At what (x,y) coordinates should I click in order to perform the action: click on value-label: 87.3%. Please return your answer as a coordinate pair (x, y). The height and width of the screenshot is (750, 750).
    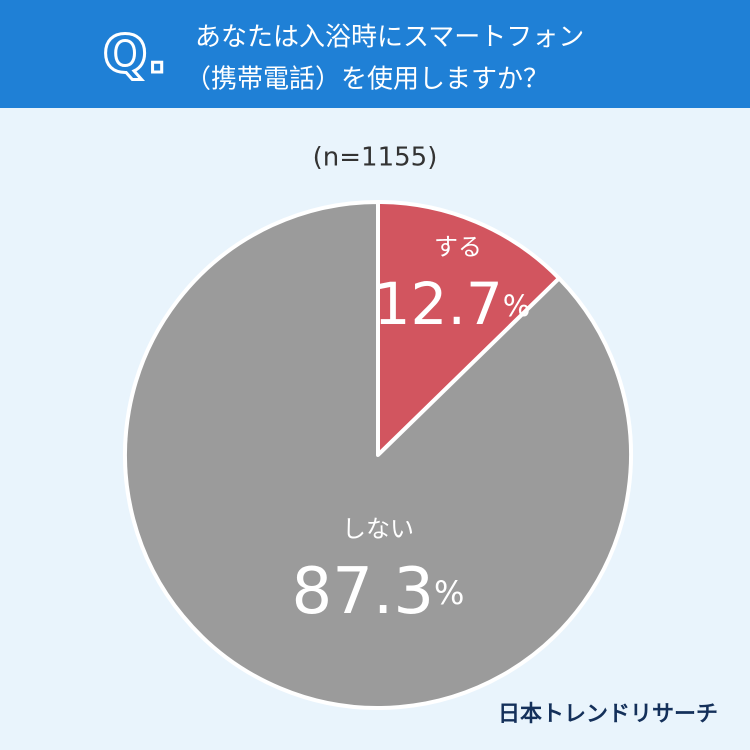
    Looking at the image, I should click on (378, 592).